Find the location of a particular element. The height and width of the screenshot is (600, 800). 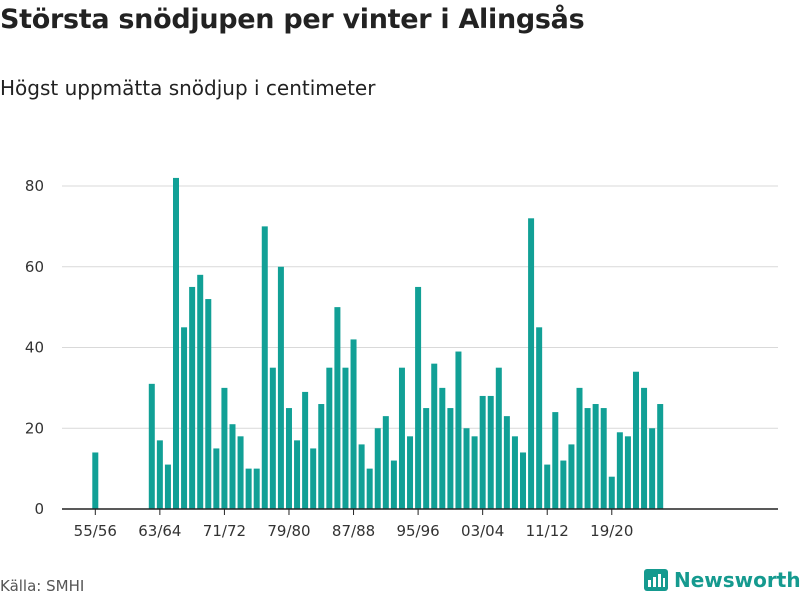

x-tick-label: 55/56 is located at coordinates (95, 531).